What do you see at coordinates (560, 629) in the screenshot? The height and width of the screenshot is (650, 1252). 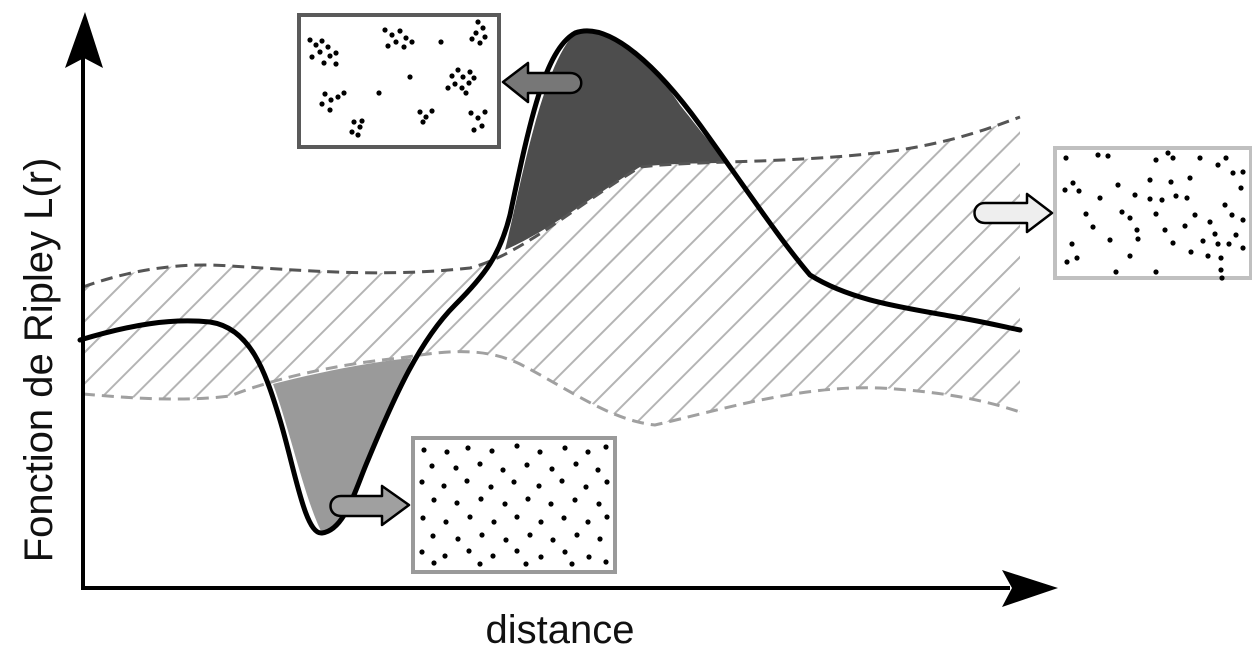 I see `x-axis-label: distance` at bounding box center [560, 629].